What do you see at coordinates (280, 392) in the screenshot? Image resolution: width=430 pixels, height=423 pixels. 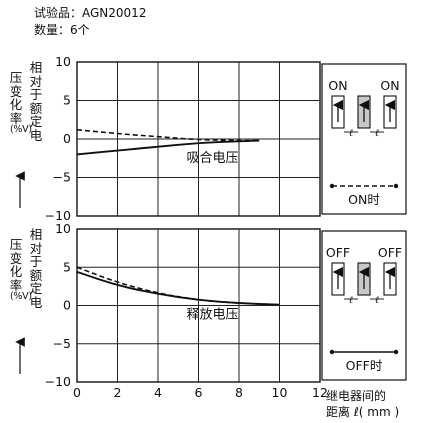 I see `x-tick-label: 10` at bounding box center [280, 392].